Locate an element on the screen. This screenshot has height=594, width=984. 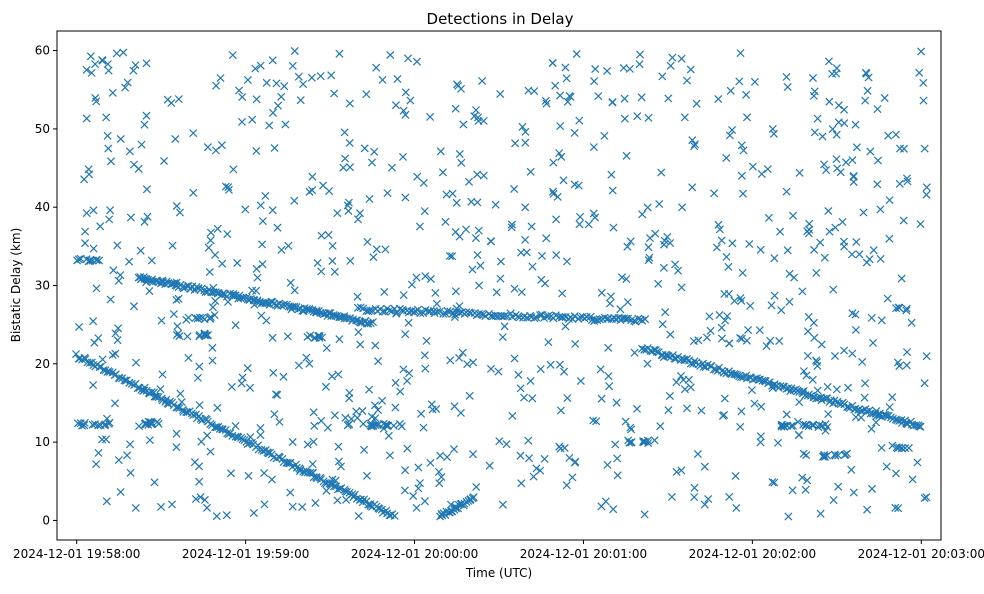
band-23-point is located at coordinates (307, 337).